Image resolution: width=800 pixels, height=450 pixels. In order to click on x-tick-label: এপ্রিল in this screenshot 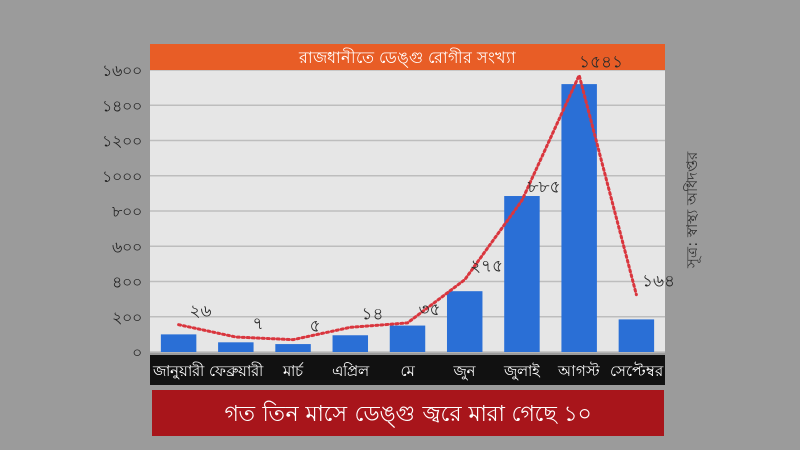, I will do `click(351, 371)`.